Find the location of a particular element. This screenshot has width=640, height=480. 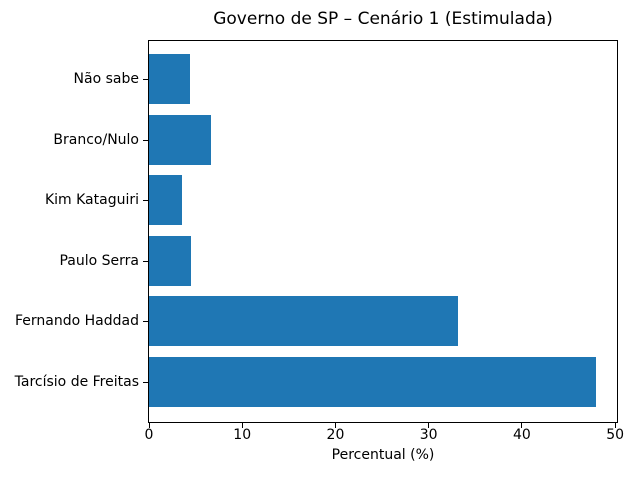

y-tick-label: Tarcísio de Freitas is located at coordinates (76, 381).